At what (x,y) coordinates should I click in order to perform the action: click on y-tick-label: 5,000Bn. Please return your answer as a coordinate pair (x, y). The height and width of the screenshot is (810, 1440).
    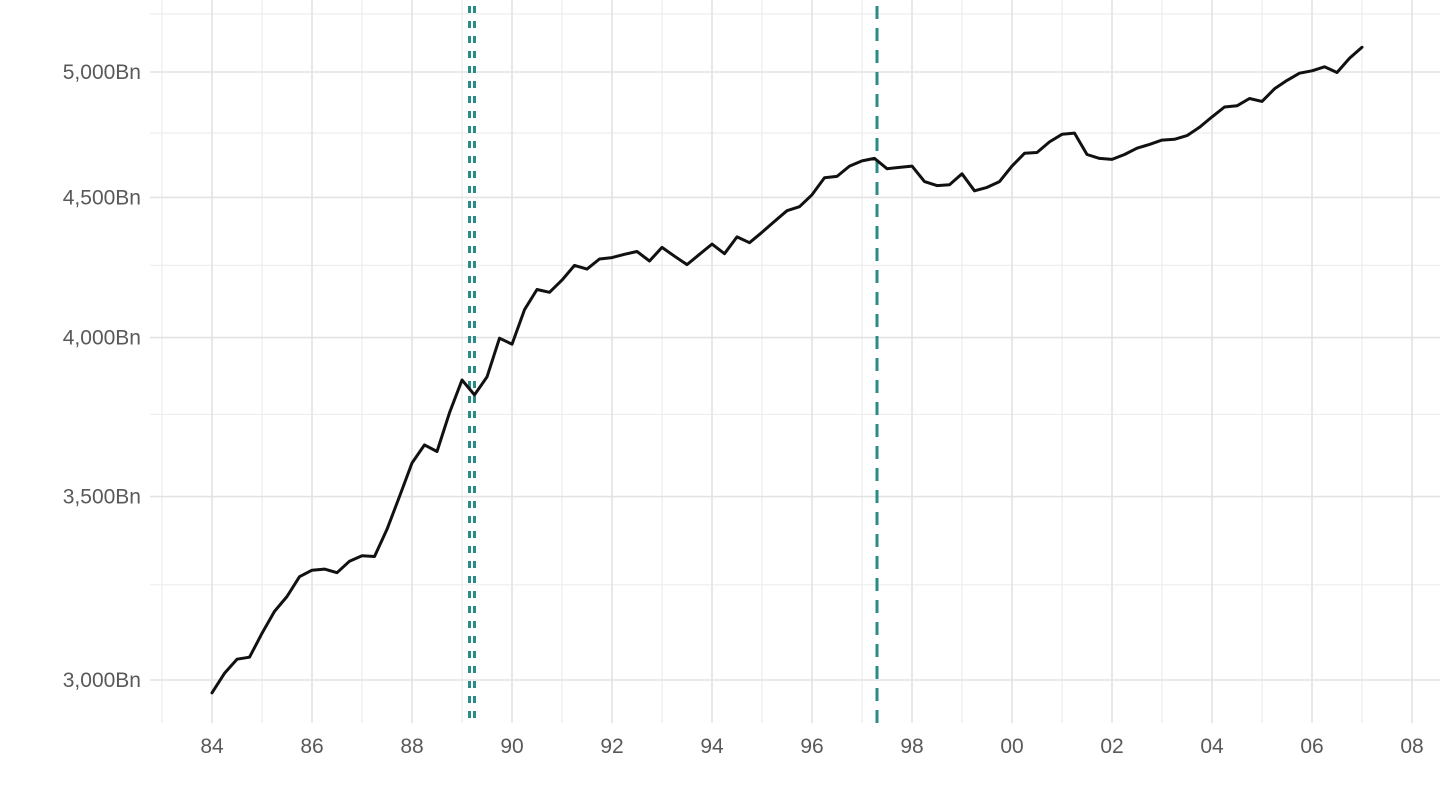
    Looking at the image, I should click on (102, 72).